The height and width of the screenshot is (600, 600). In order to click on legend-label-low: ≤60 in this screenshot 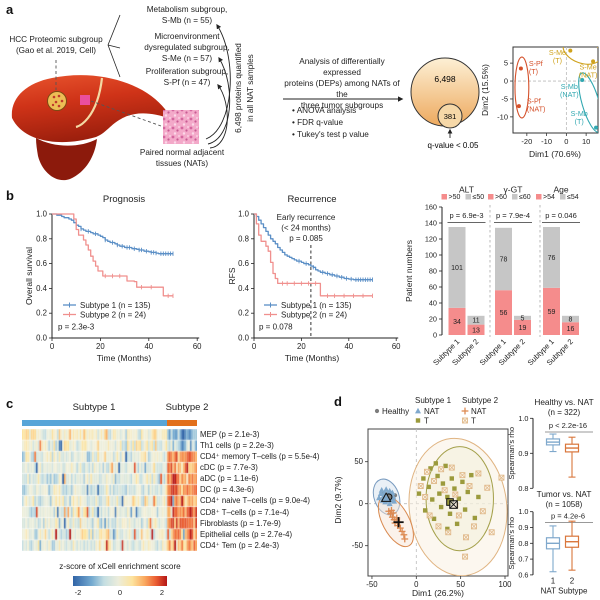, I will do `click(525, 197)`.